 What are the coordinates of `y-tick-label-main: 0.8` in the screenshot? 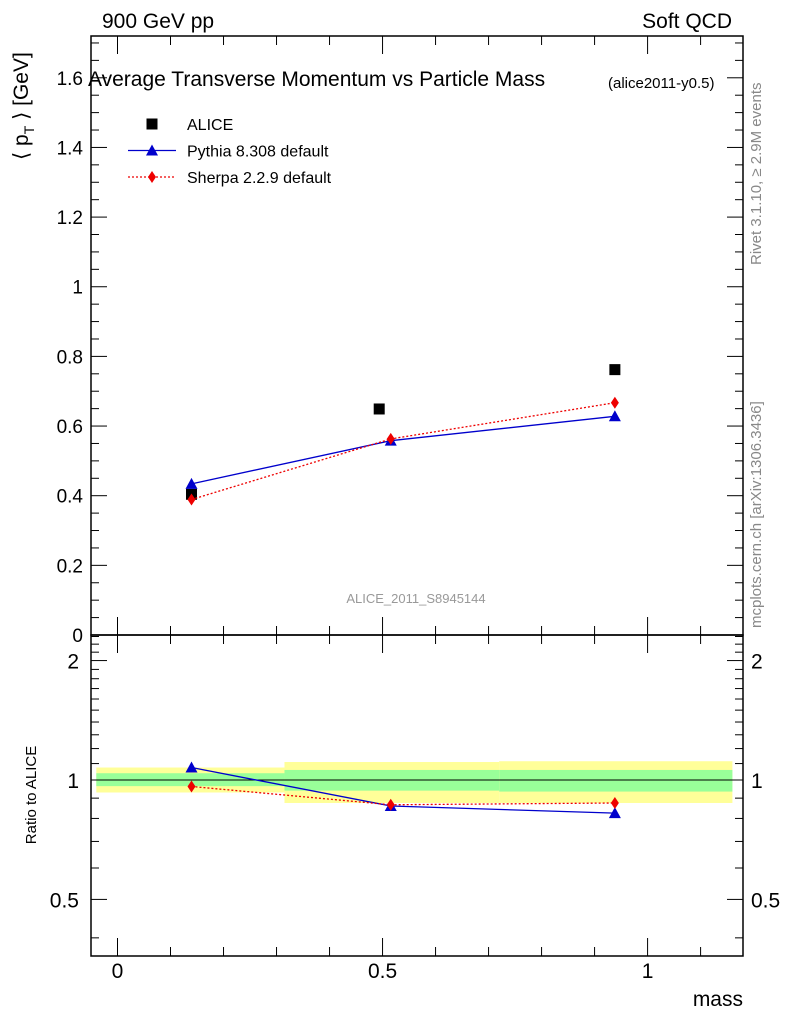 It's located at (70, 357).